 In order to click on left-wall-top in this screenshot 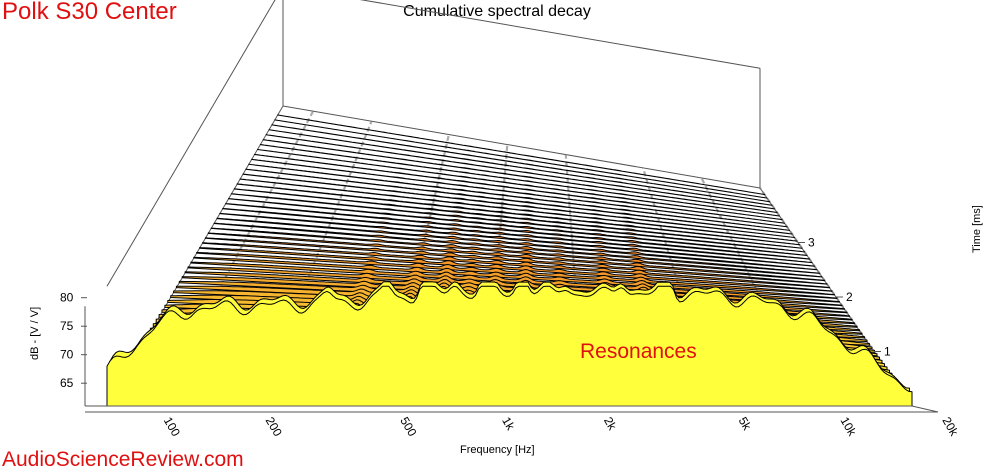, I will do `click(191, 143)`.